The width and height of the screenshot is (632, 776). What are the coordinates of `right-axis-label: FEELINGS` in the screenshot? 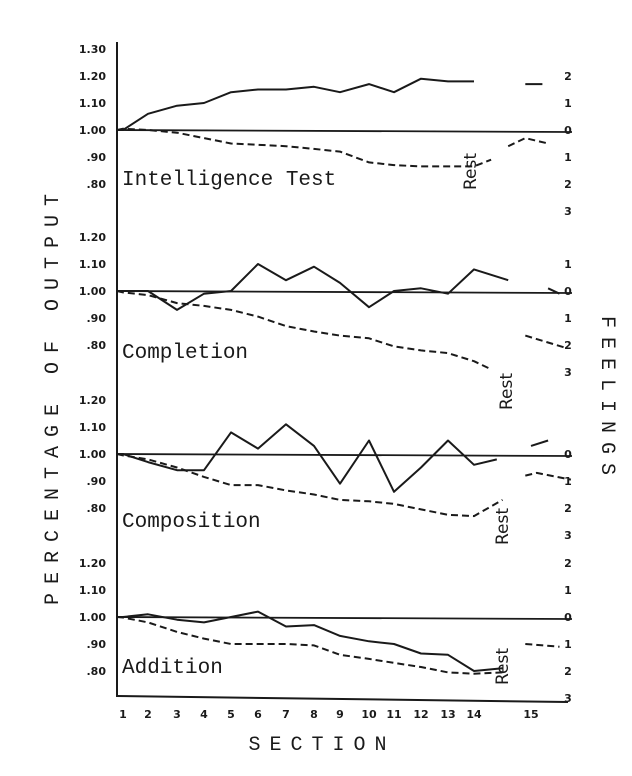 It's located at (606, 400).